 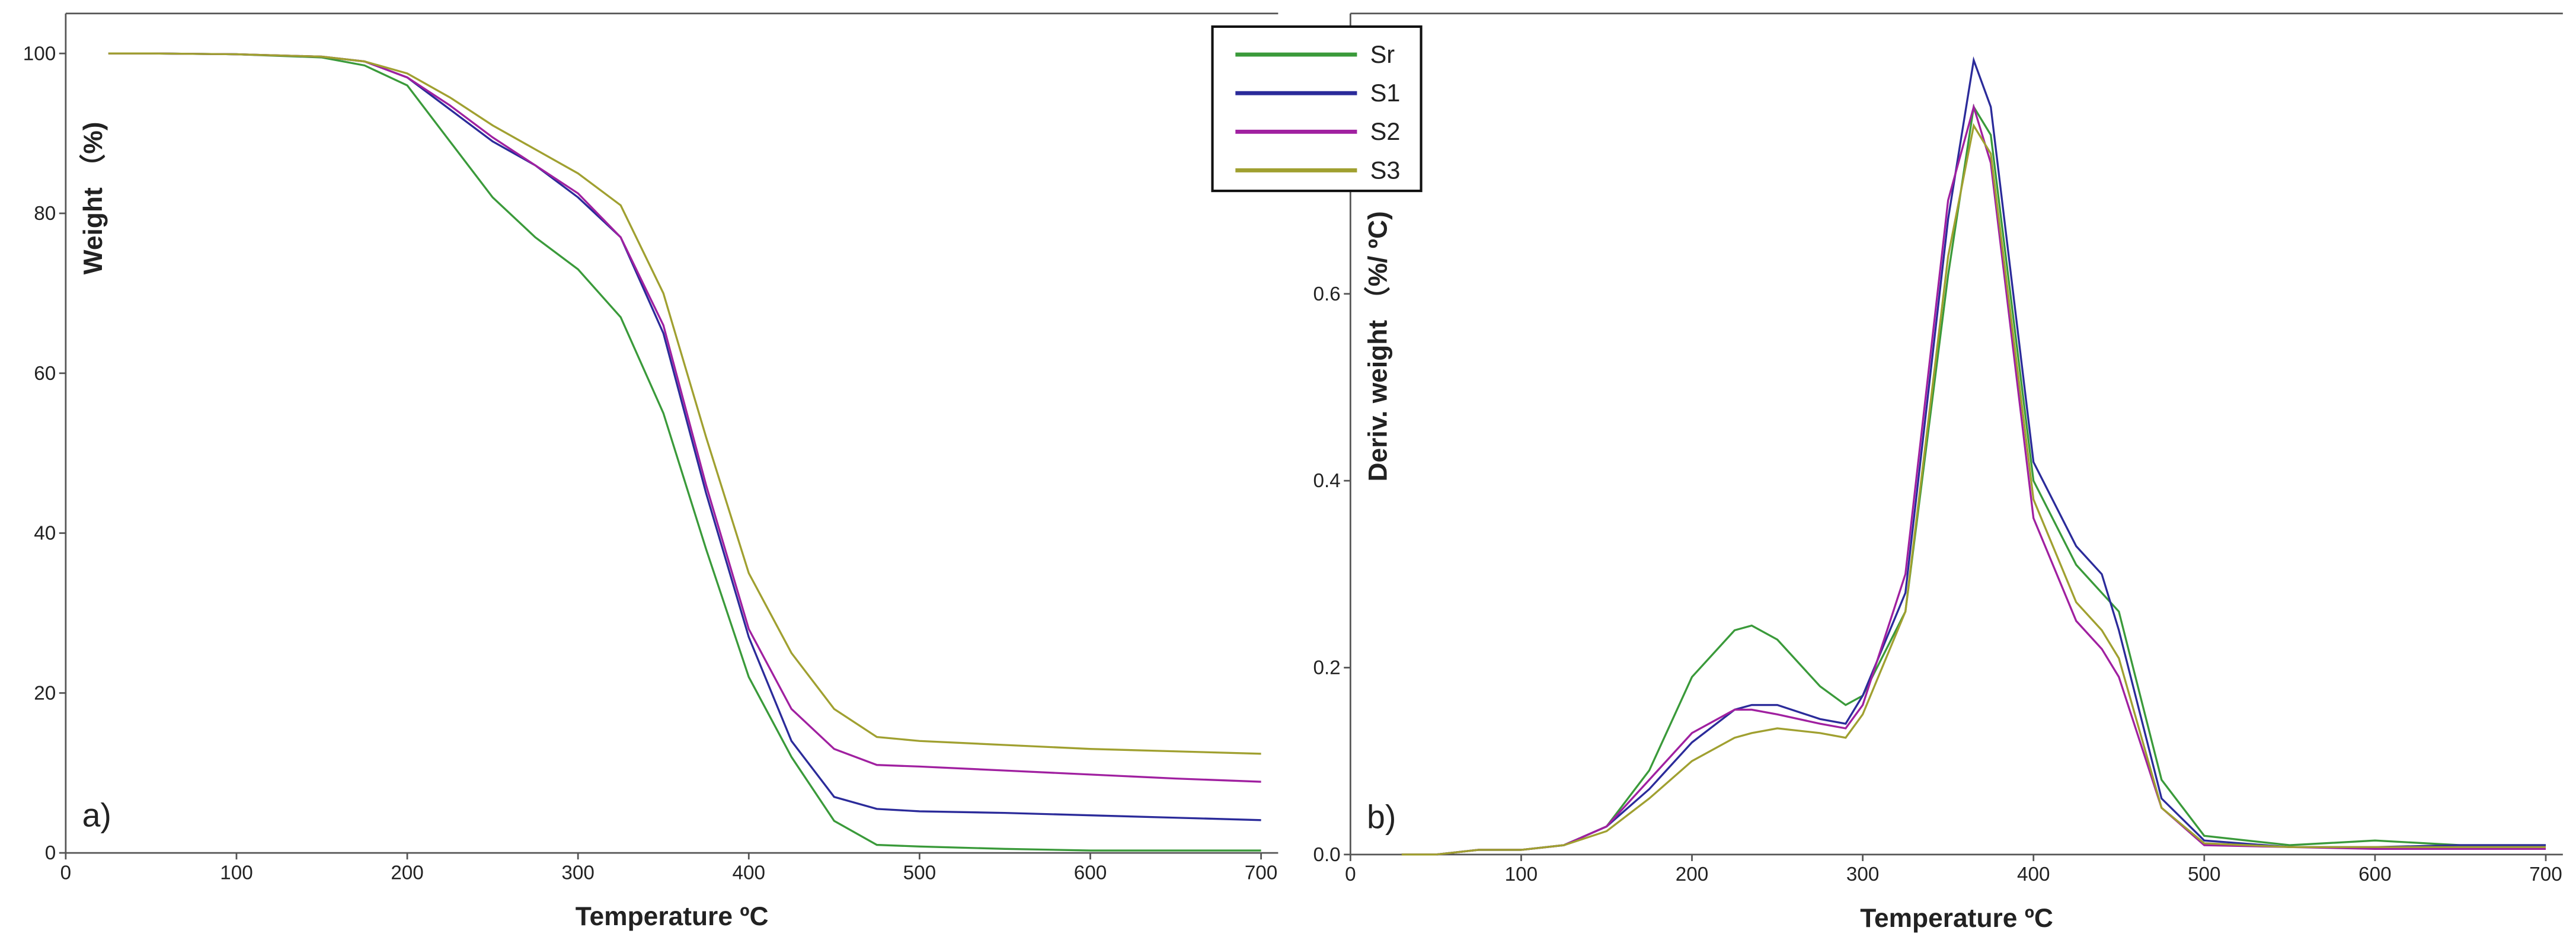 What do you see at coordinates (96, 815) in the screenshot?
I see `panel-label: a)` at bounding box center [96, 815].